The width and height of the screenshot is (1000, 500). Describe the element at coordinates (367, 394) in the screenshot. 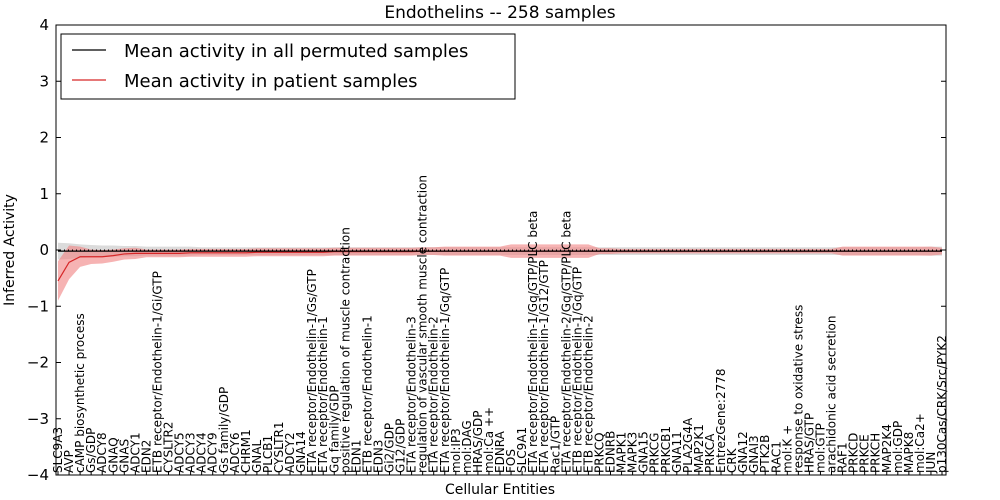

I see `category-label: ETB receptor/Endothelin-1` at that location.